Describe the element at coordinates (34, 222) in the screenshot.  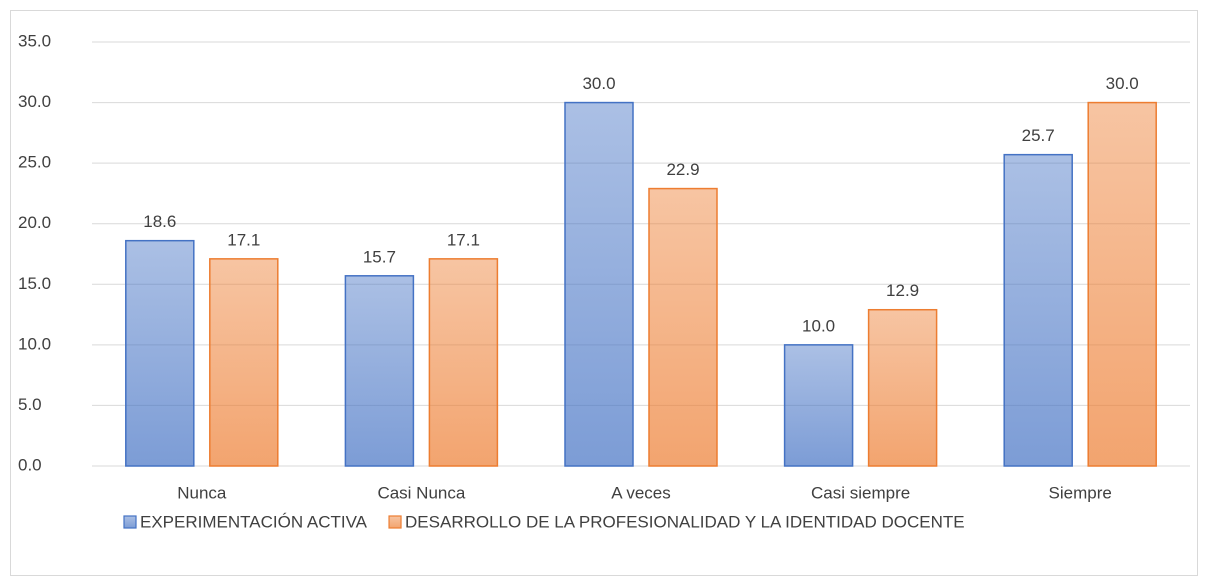
I see `y-tick-label: 20.0` at that location.